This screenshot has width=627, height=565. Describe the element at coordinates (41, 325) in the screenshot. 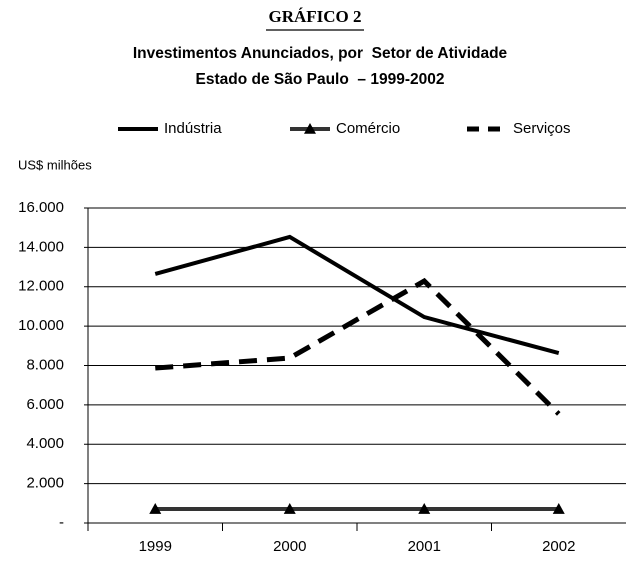

I see `y-tick-label: 10.000` at that location.